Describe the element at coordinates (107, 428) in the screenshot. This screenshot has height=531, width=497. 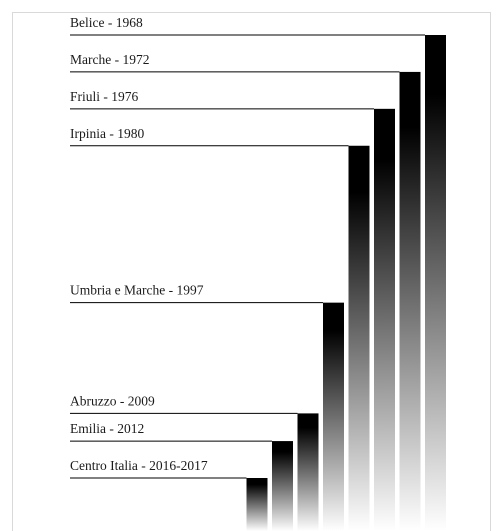
I see `event-label: Emilia - 2012` at that location.